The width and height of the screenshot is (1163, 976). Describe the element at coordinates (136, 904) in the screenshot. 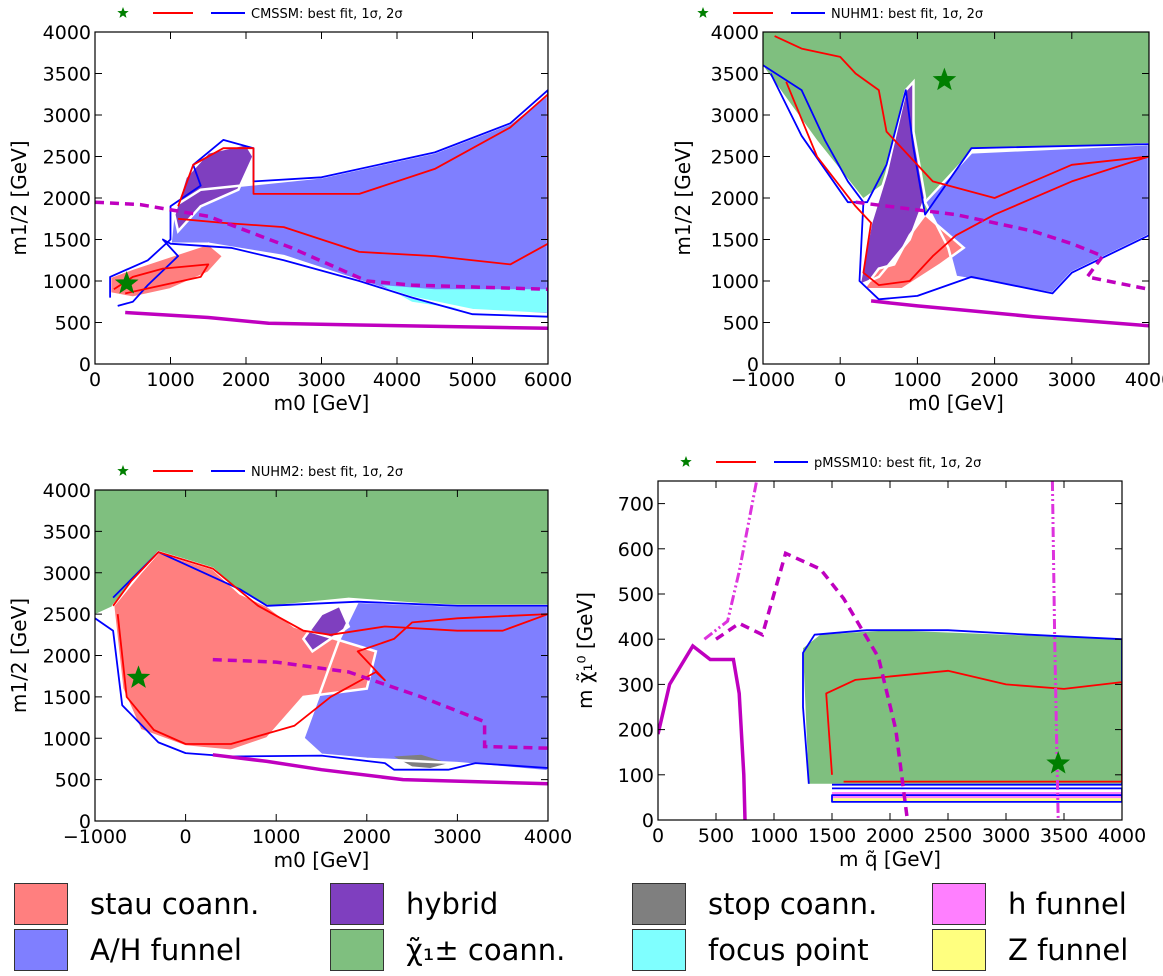

I see `legend-item-stau-coann: stau coann.` at that location.